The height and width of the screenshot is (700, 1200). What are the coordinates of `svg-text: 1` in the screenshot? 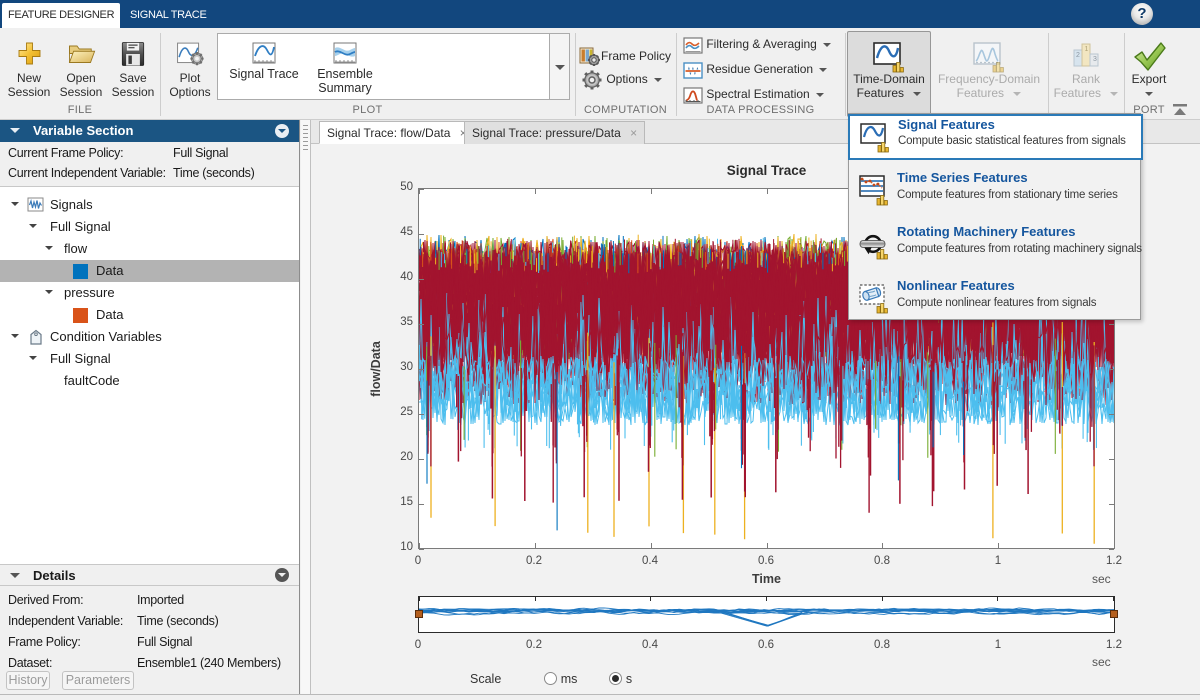 It's located at (1087, 49).